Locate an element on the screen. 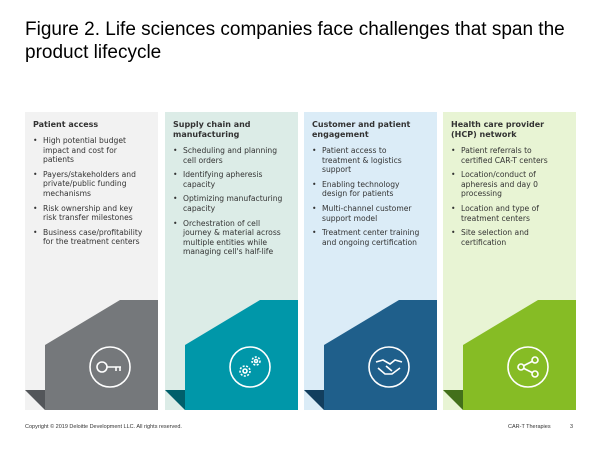  bullet: Identifying apheresis capacity is located at coordinates (228, 179).